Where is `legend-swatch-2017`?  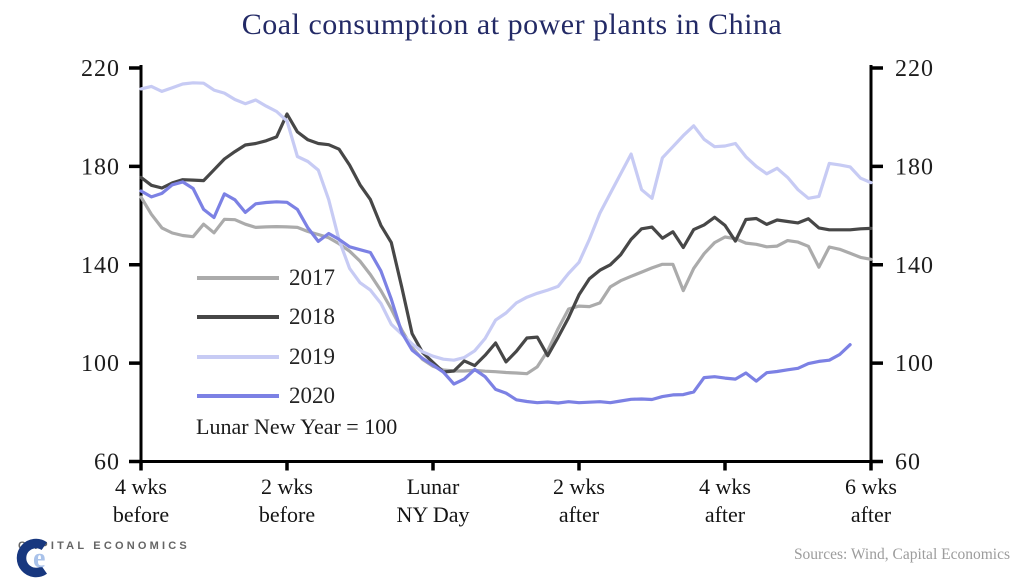 legend-swatch-2017 is located at coordinates (238, 277).